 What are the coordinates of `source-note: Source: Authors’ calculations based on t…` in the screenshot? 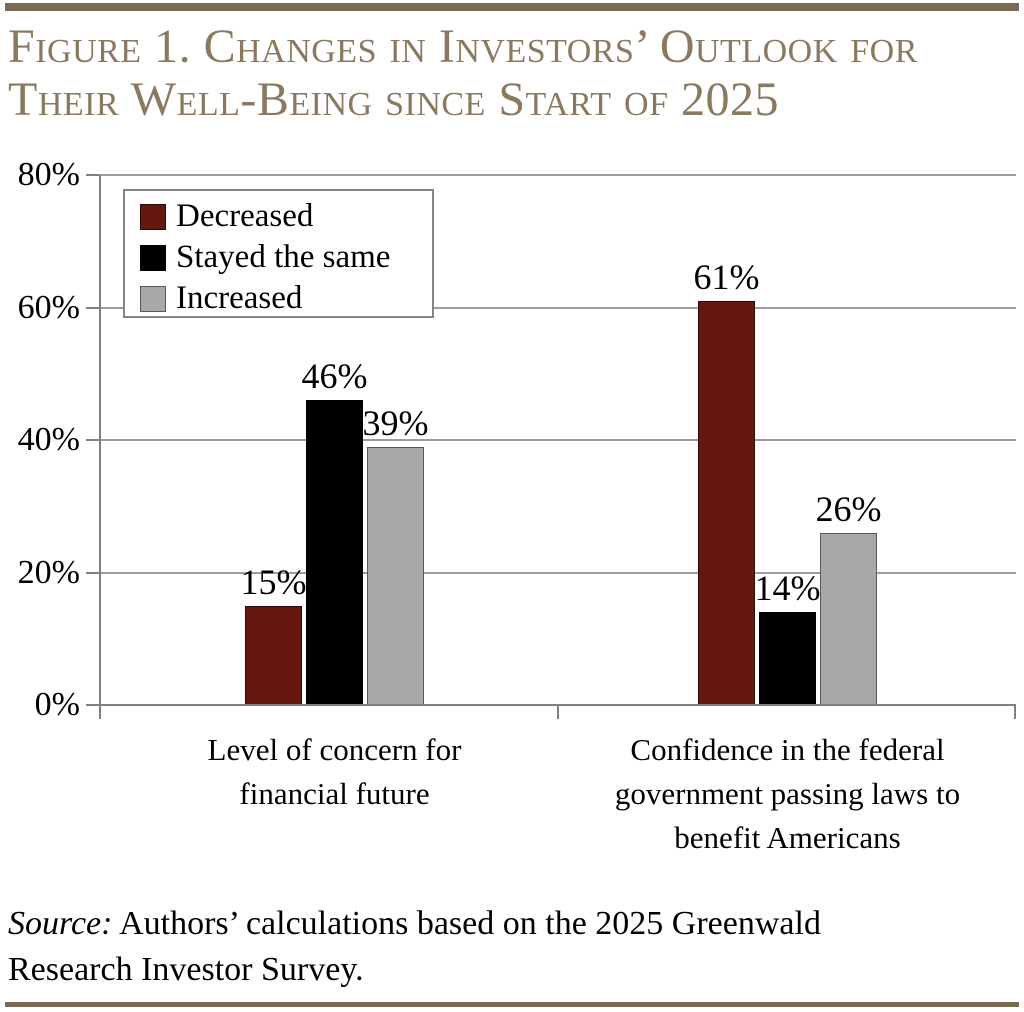 It's located at (513, 947).